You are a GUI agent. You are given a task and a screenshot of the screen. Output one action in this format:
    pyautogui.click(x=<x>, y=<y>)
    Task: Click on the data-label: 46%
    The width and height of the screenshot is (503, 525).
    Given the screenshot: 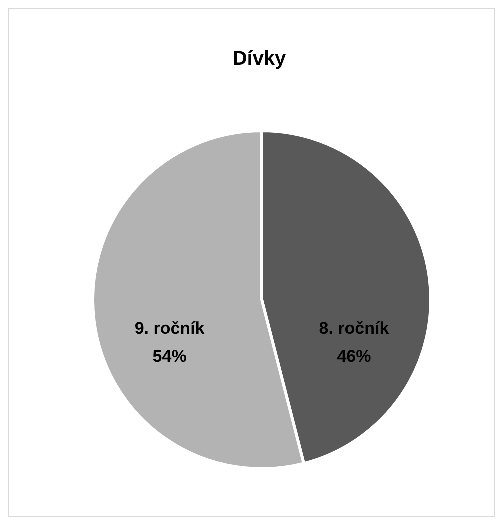 What is the action you would take?
    pyautogui.click(x=354, y=356)
    